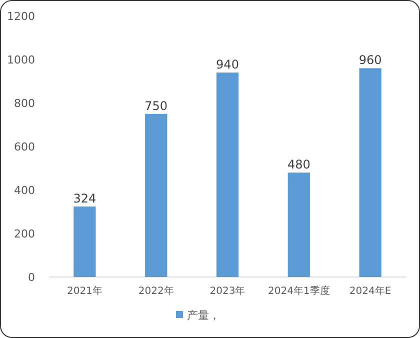  I want to click on y-tick-label: 800, so click(24, 103).